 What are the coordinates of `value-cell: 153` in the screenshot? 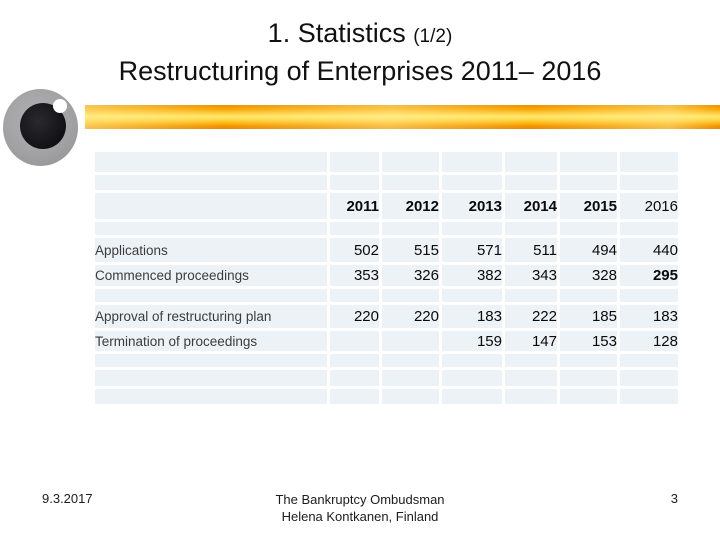 It's located at (588, 341).